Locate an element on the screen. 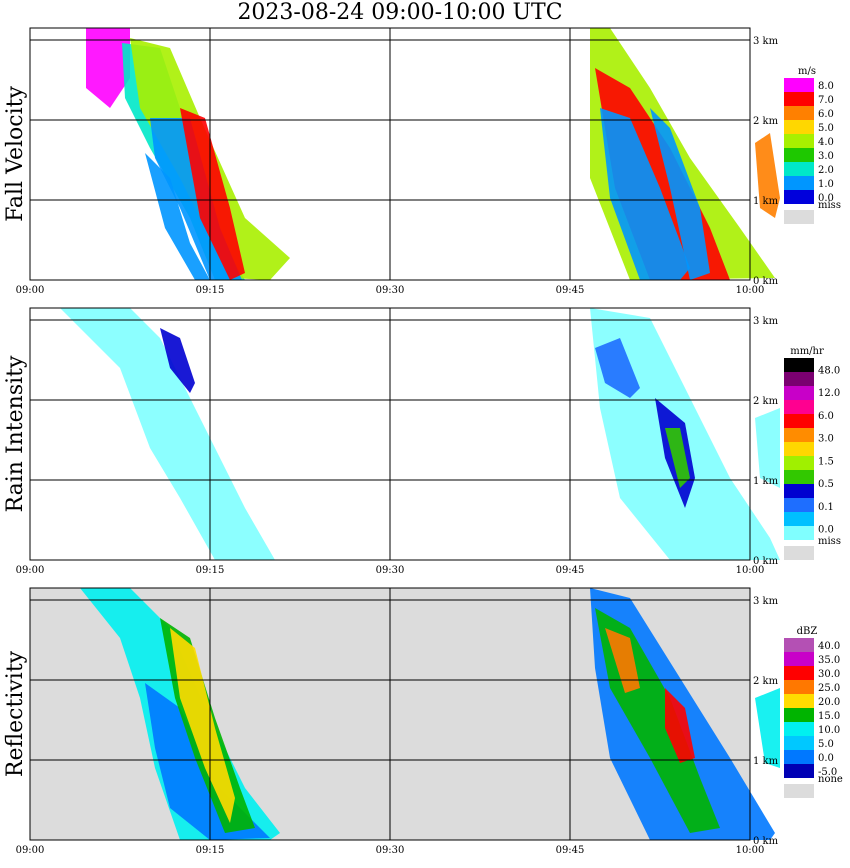 Image resolution: width=850 pixels, height=868 pixels. legend-label: 8.0 is located at coordinates (826, 86).